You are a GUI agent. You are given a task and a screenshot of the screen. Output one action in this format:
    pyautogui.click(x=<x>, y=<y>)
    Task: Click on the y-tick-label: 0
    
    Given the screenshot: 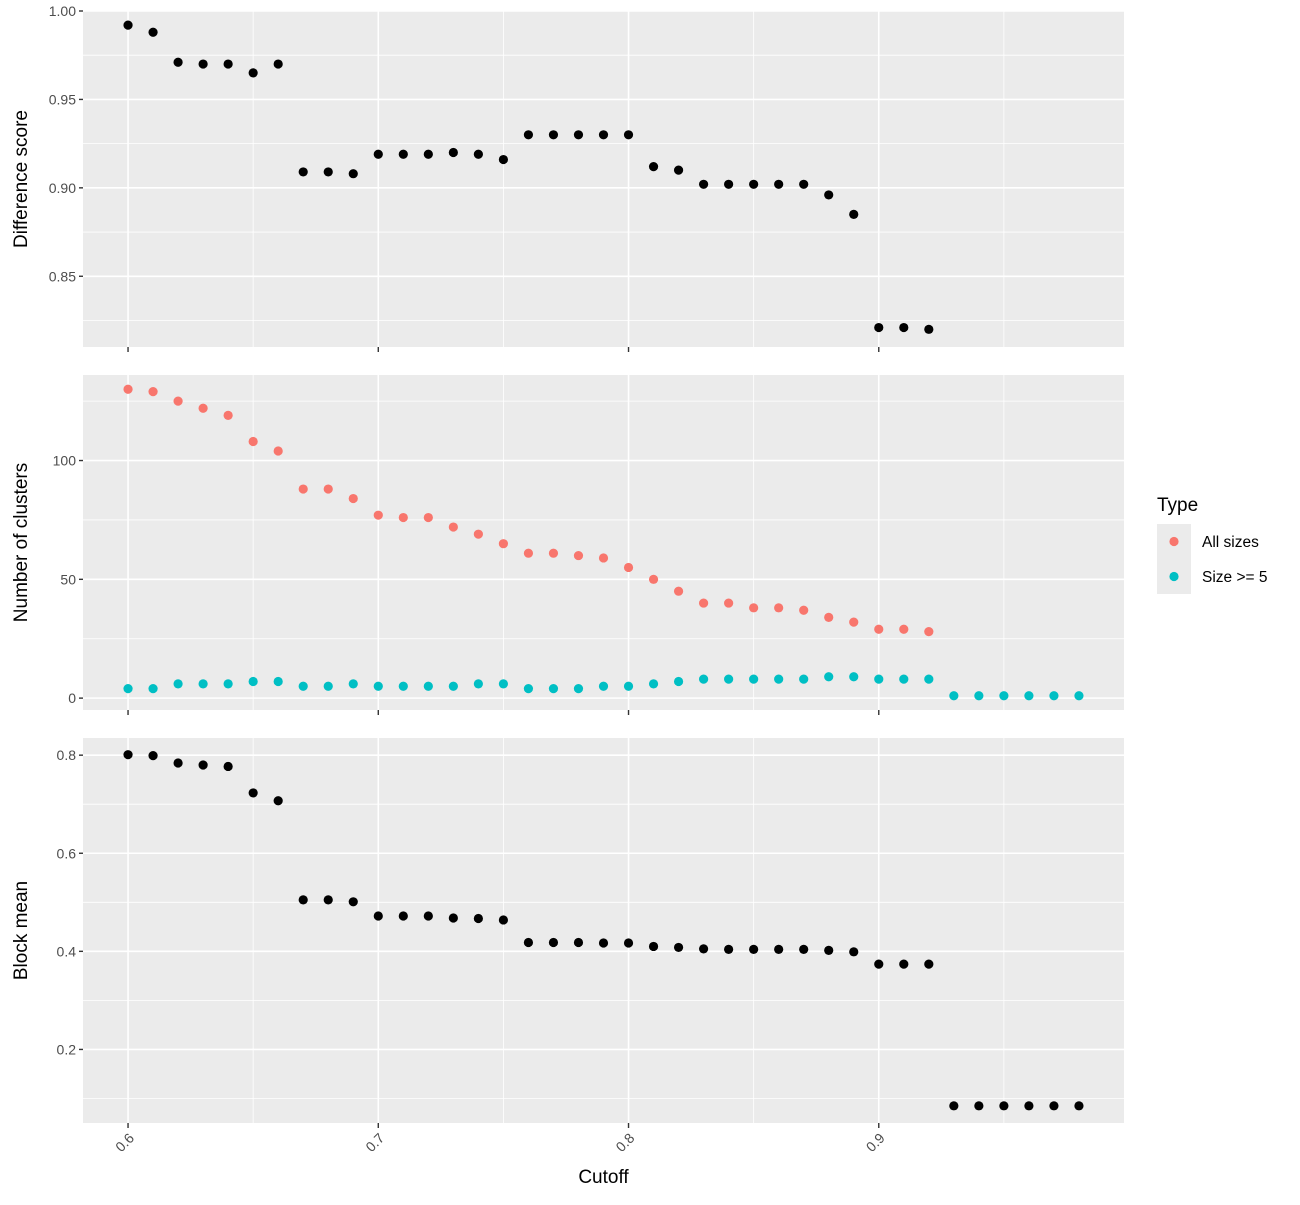 What is the action you would take?
    pyautogui.click(x=72, y=698)
    